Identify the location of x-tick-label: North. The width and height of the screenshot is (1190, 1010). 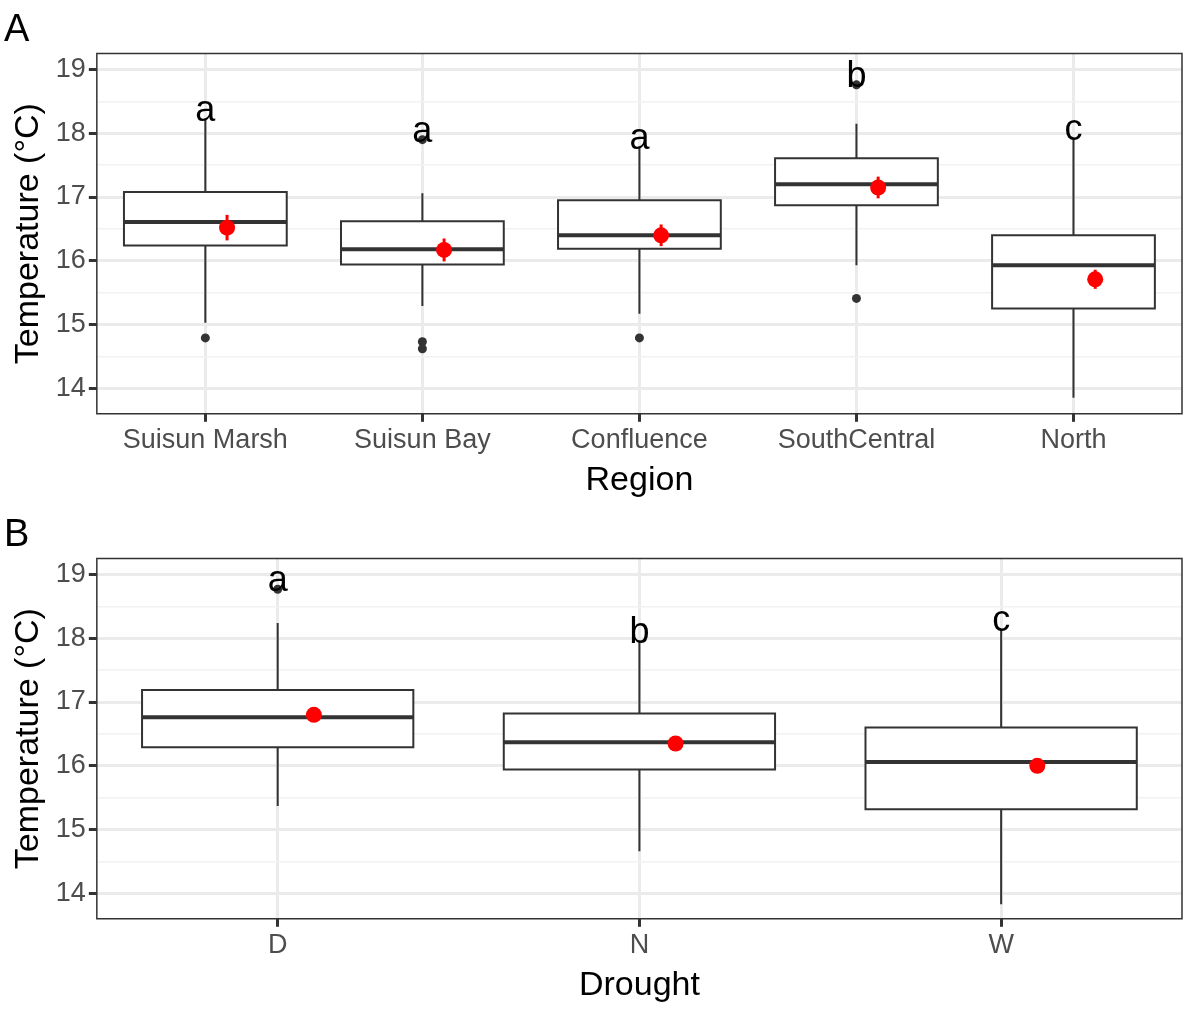
(1073, 439).